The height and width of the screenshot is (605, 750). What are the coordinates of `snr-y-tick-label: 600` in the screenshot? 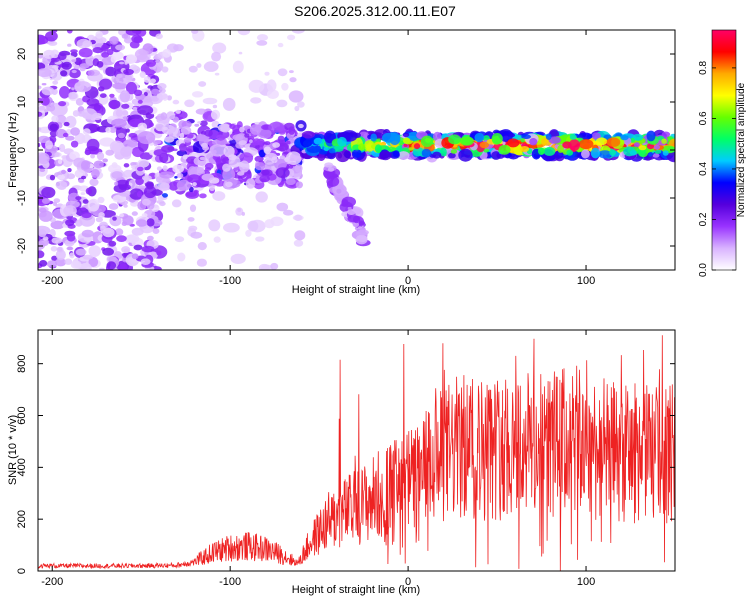 It's located at (22, 415).